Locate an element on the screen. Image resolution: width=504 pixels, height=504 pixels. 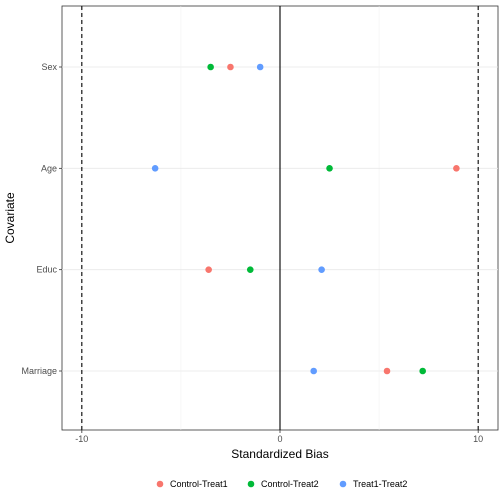
x-tick-label: 0 is located at coordinates (279, 439).